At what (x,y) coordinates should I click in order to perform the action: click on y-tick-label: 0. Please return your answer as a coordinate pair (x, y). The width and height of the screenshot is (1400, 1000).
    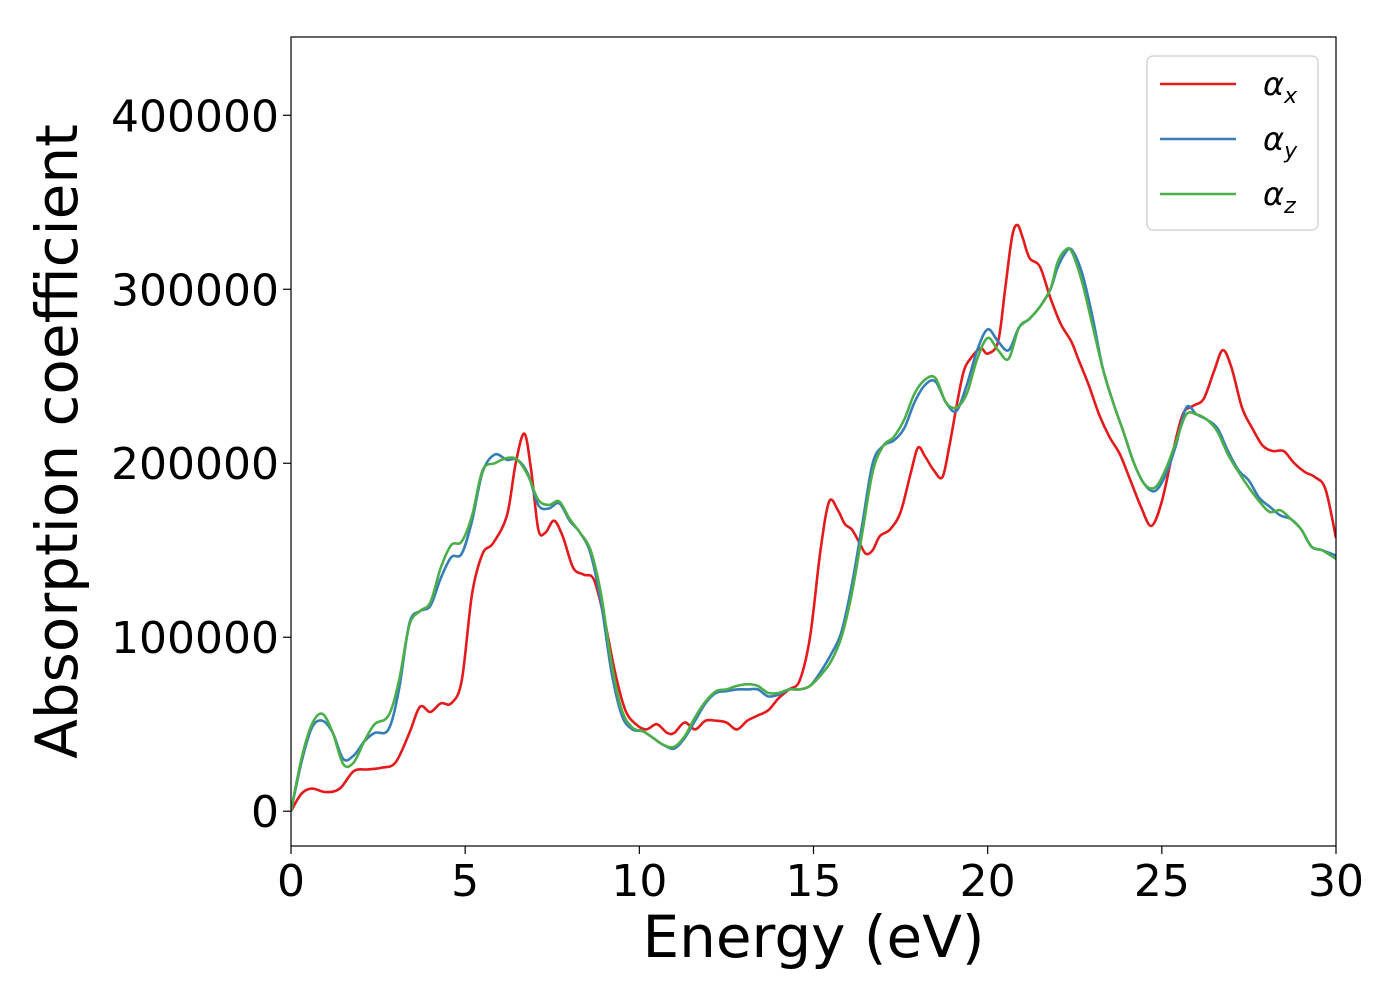
    Looking at the image, I should click on (265, 812).